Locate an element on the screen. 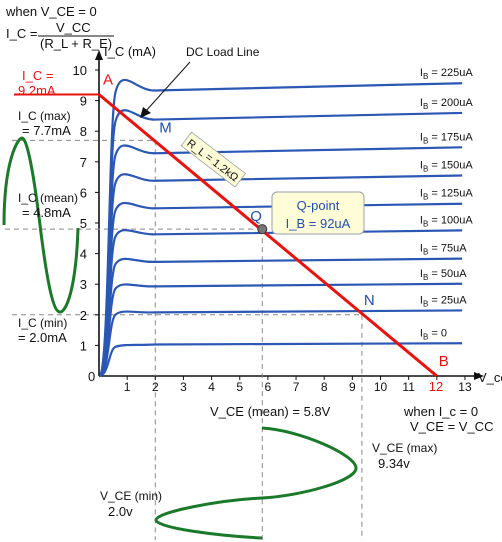 Image resolution: width=502 pixels, height=542 pixels. x-tick-label: 3 is located at coordinates (183, 387).